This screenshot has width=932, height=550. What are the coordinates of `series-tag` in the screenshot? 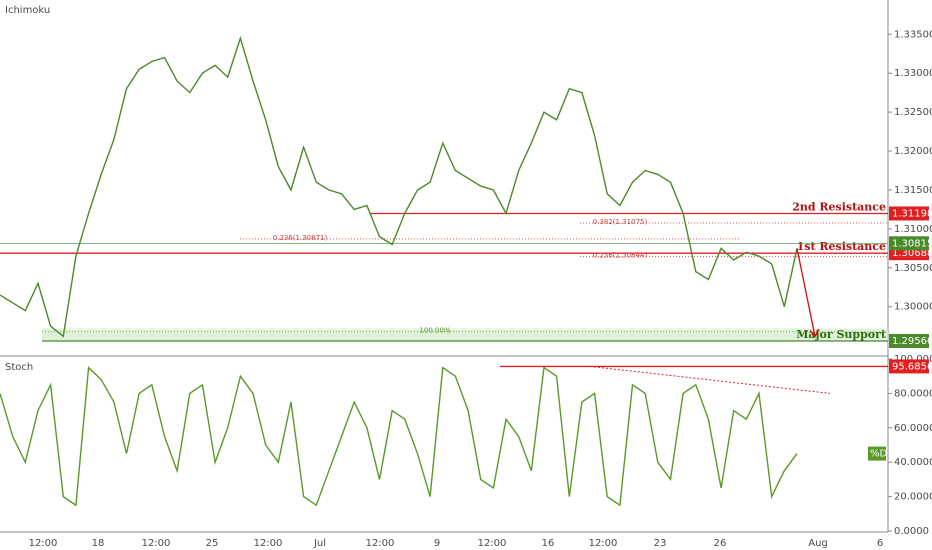 It's located at (877, 453).